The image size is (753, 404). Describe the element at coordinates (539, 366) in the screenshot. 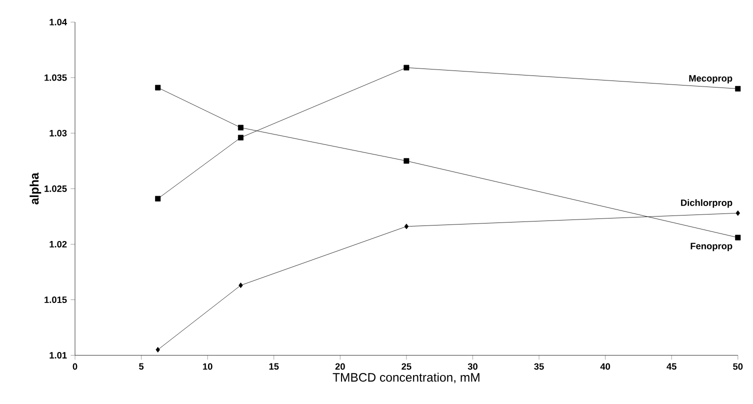

I see `x-tick-label: 35` at that location.